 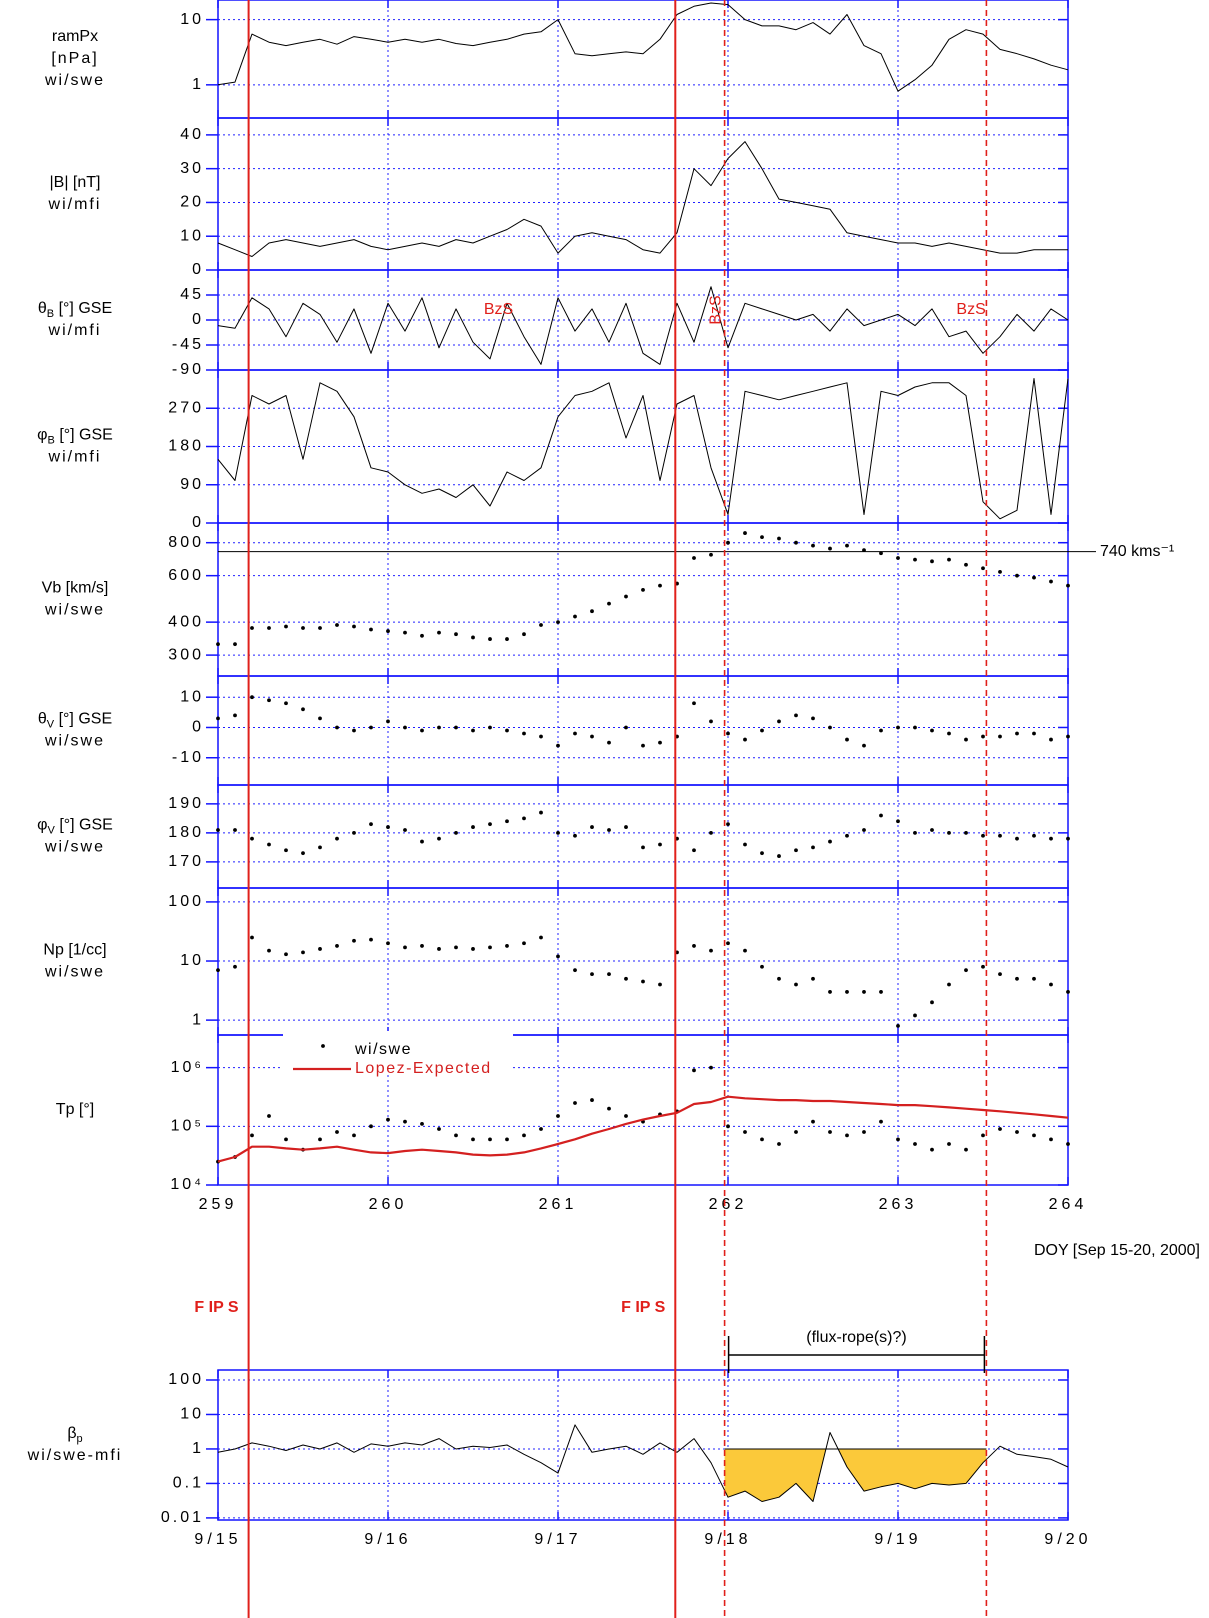 What do you see at coordinates (423, 1068) in the screenshot?
I see `legend-label: Lopez-Expected` at bounding box center [423, 1068].